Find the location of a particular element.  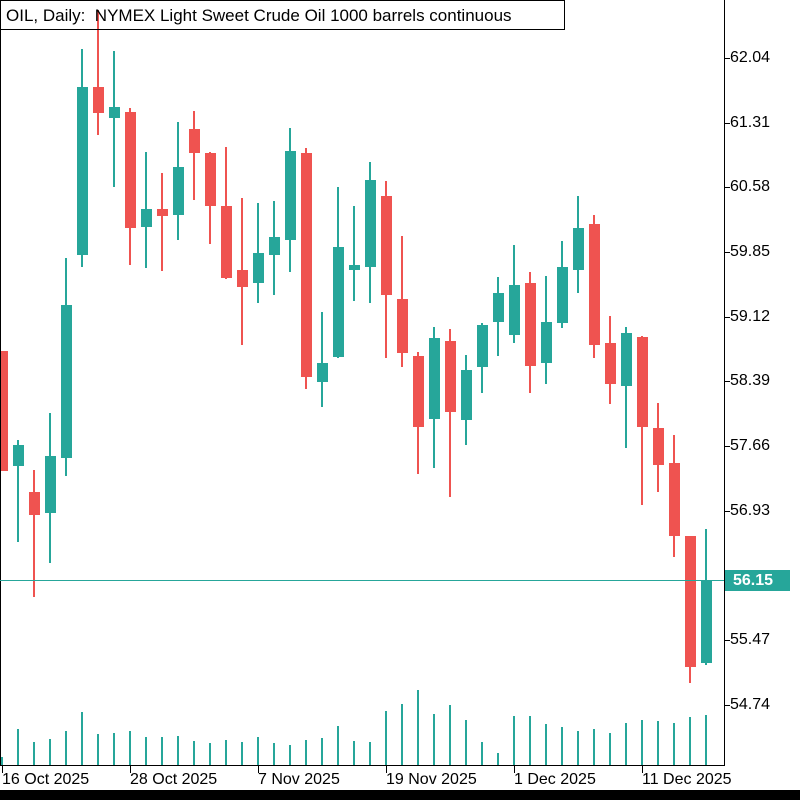

current-price-line is located at coordinates (362, 580).